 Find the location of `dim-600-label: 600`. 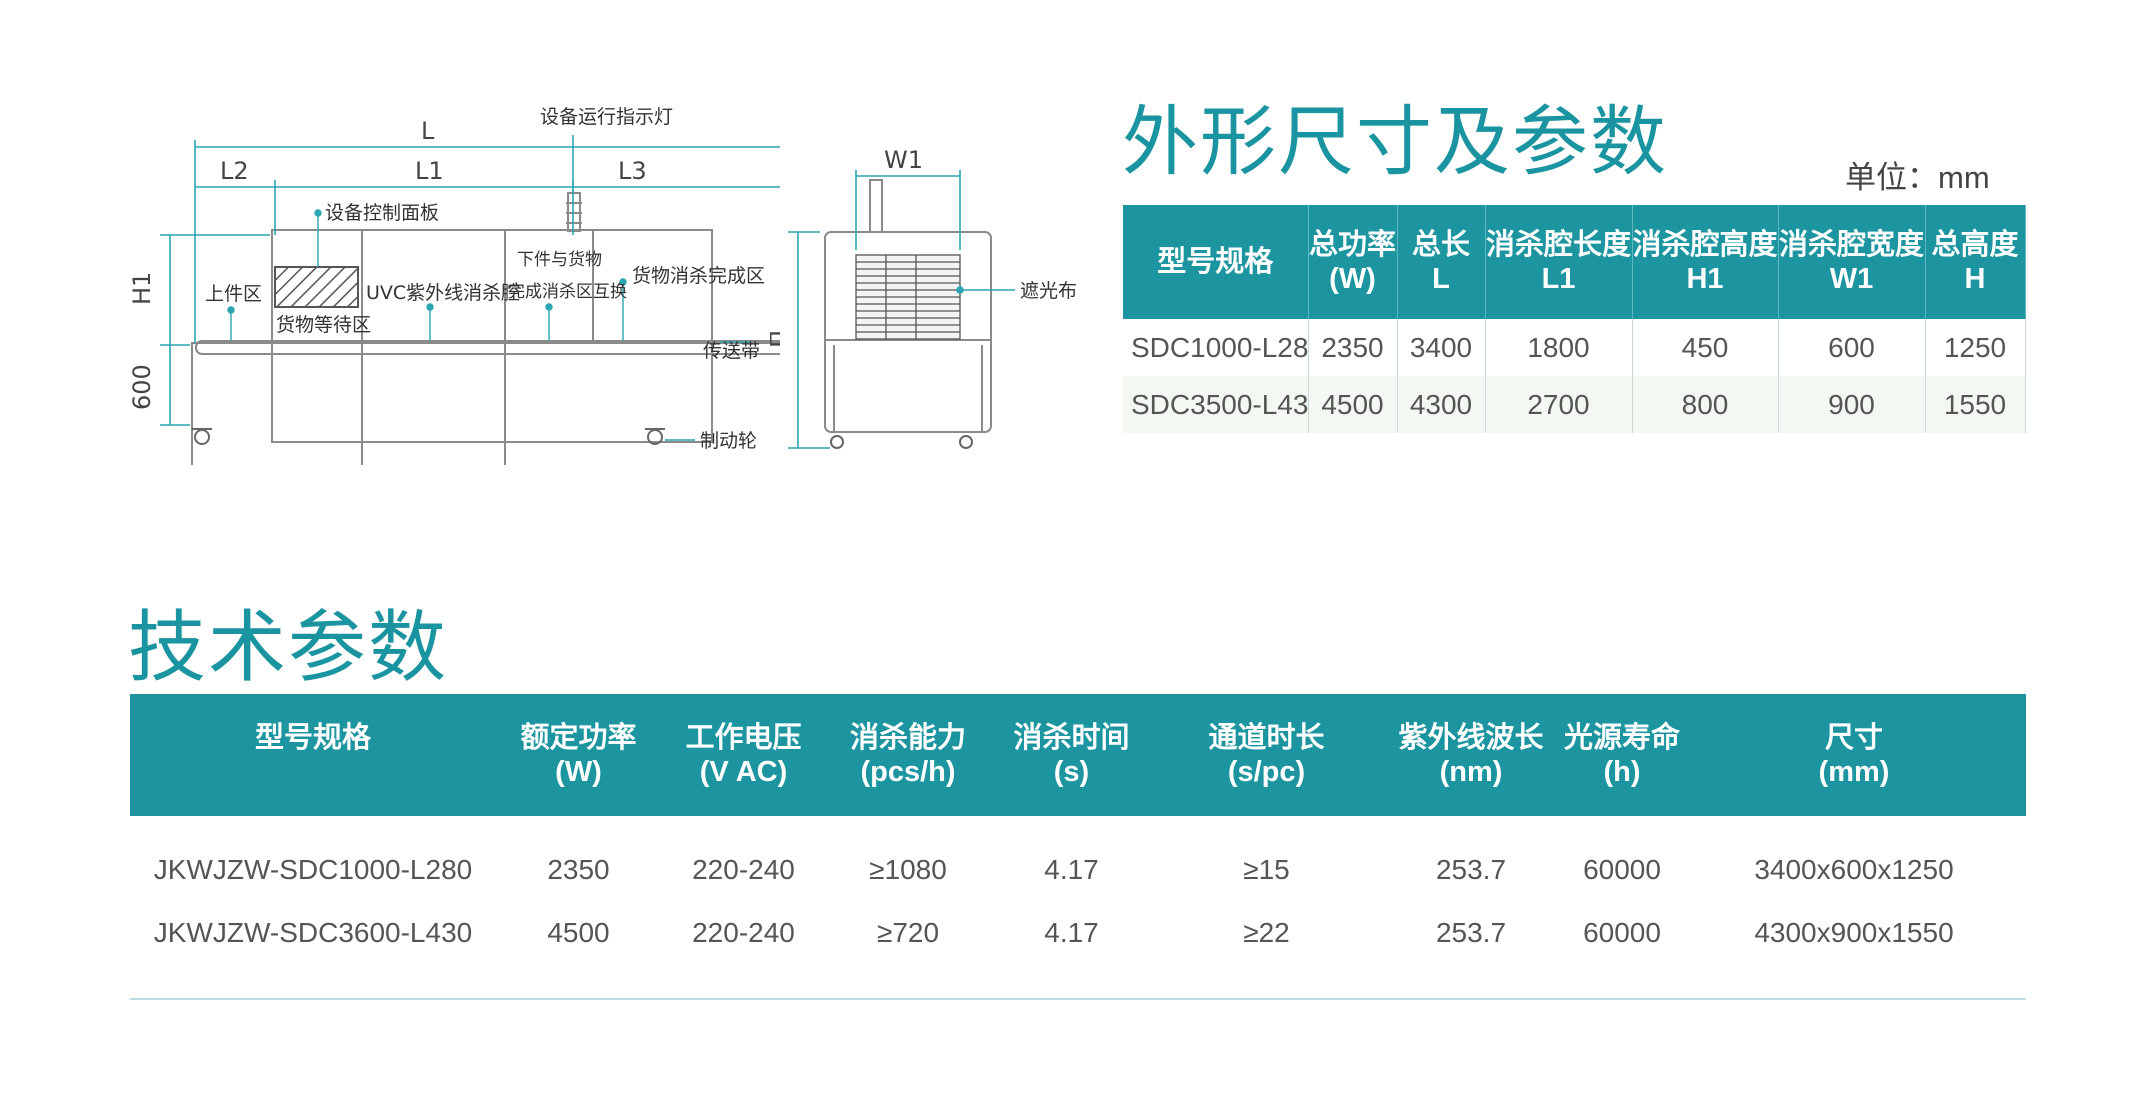

dim-600-label: 600 is located at coordinates (142, 387).